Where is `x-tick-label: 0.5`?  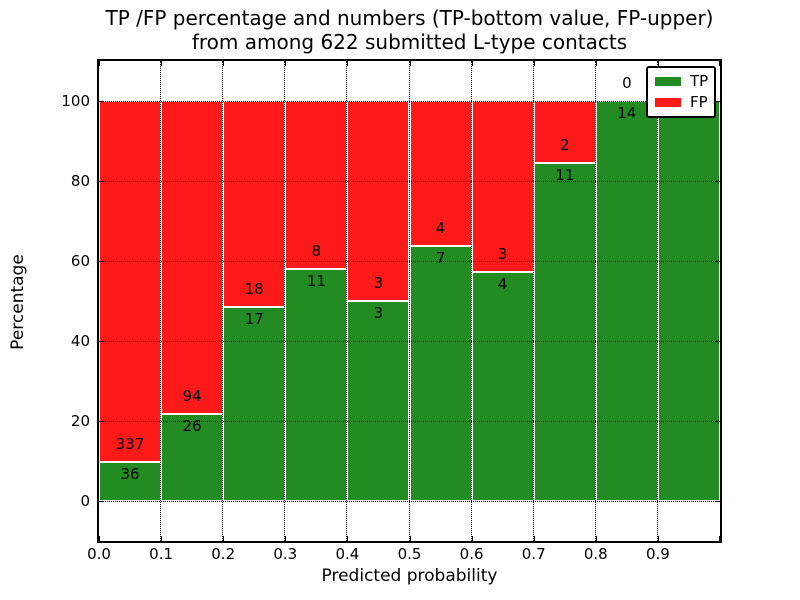 x-tick-label: 0.5 is located at coordinates (409, 554).